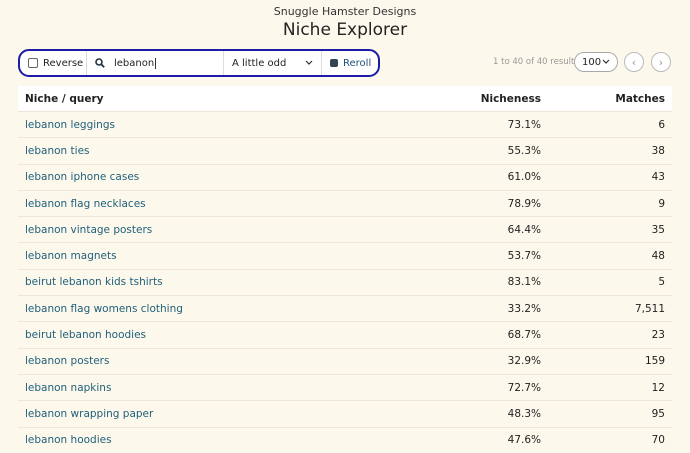  I want to click on result-row: lebanon flag womens clothing 33.2% 7,511, so click(345, 308).